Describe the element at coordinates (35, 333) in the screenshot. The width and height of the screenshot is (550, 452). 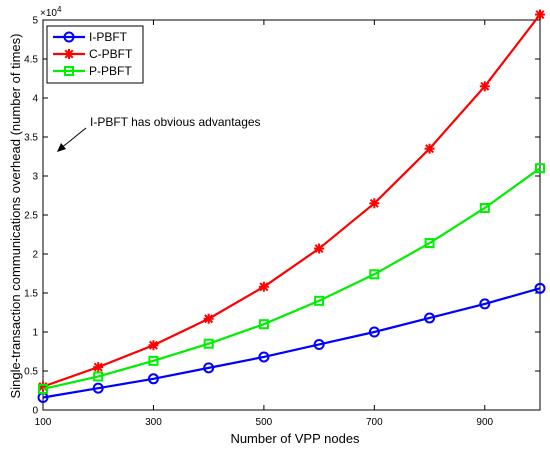
I see `y-tick-label: 1` at that location.